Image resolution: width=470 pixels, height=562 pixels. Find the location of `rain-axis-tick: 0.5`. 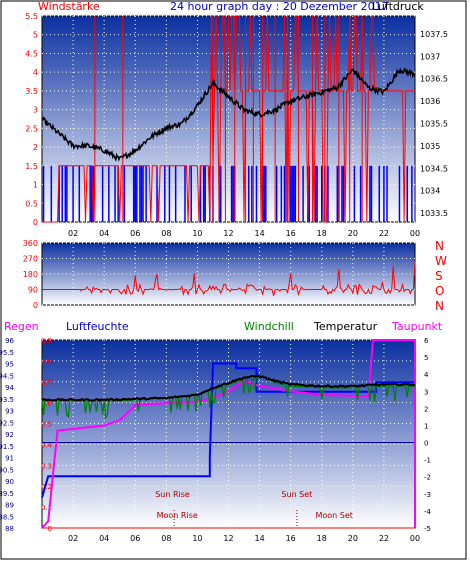

rain-axis-tick: 0.5 is located at coordinates (46, 425).